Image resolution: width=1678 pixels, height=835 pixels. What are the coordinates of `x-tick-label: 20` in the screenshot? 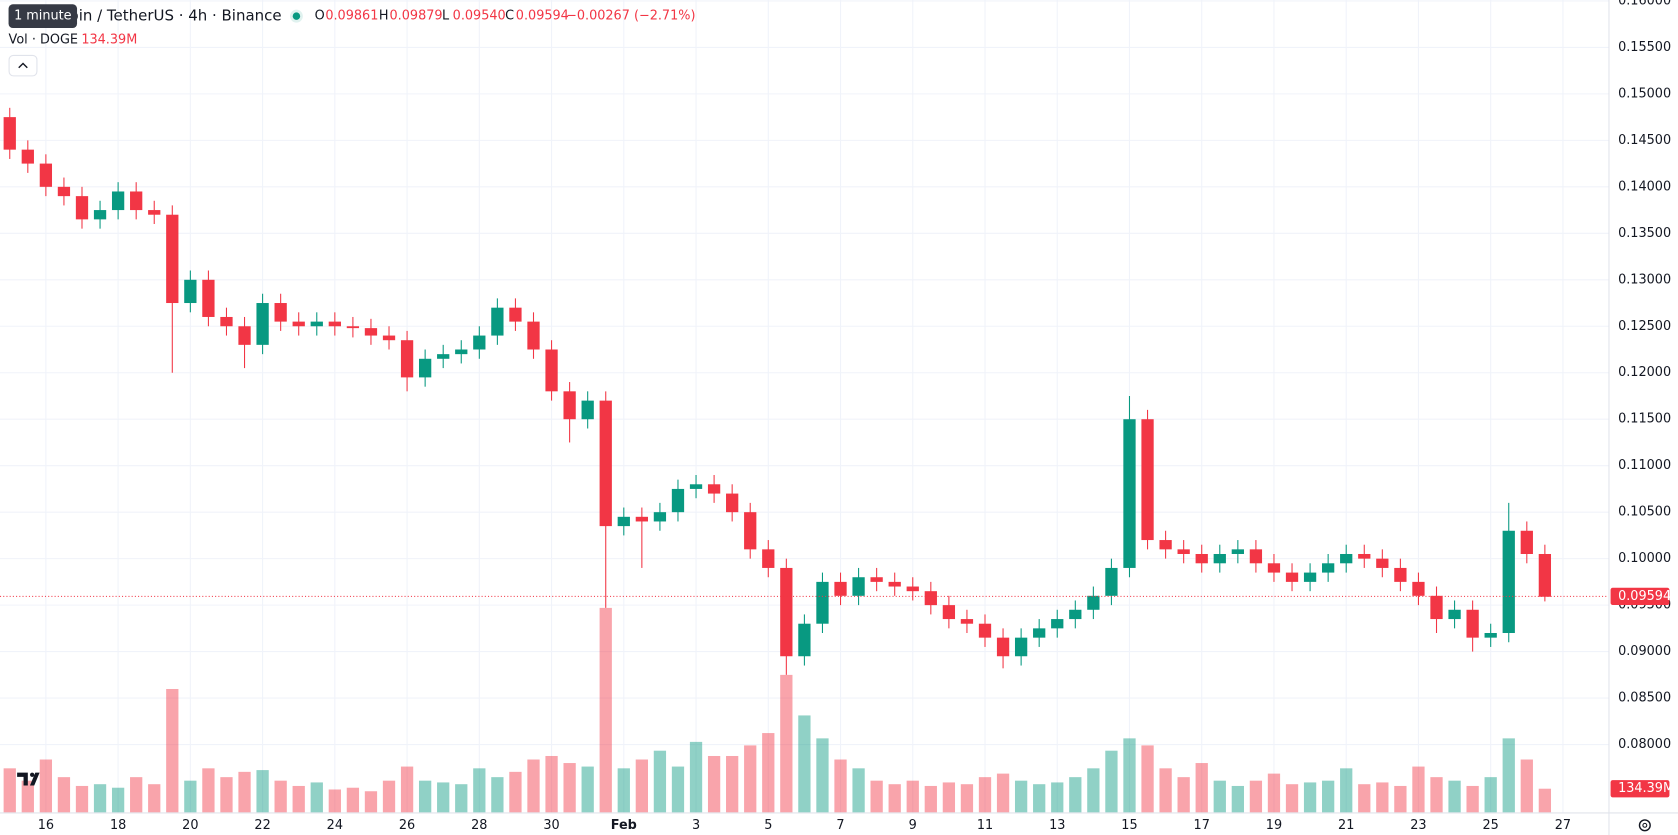 It's located at (190, 825).